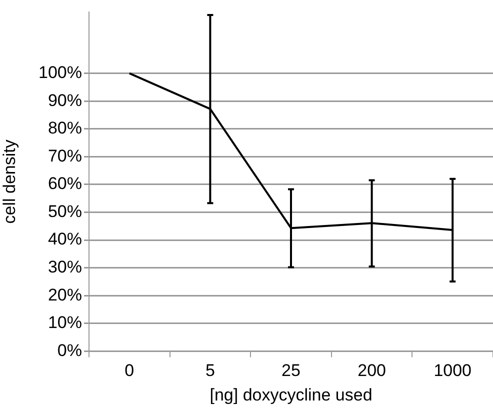  I want to click on x-tick-label: 25, so click(291, 370).